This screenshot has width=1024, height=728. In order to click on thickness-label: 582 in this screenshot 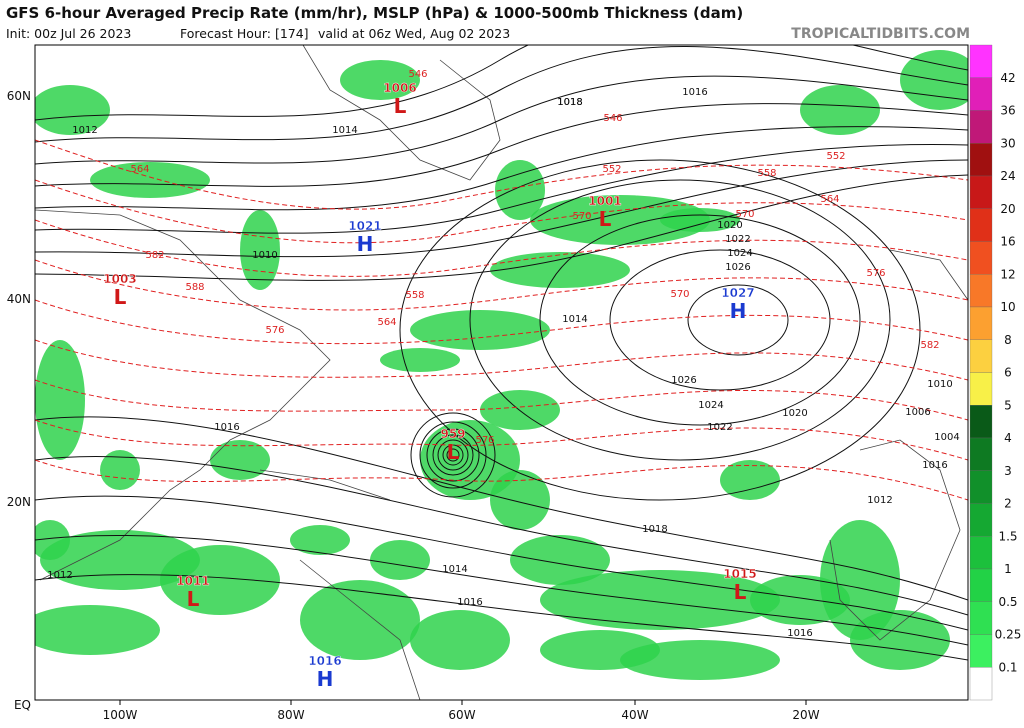, I will do `click(929, 345)`.